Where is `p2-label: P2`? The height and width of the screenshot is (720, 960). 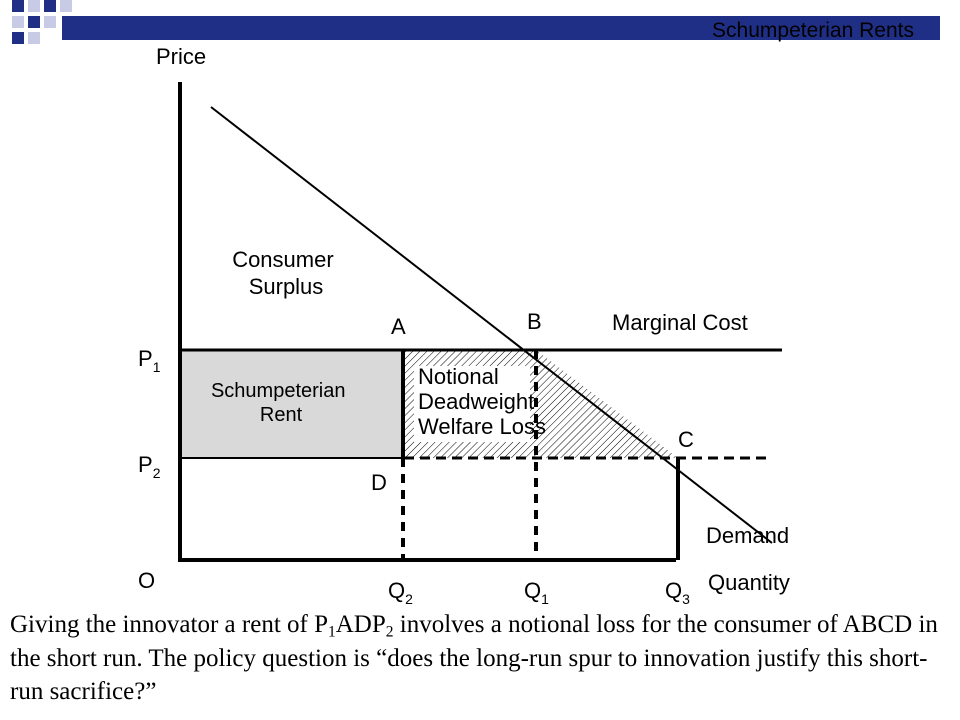 p2-label: P2 is located at coordinates (149, 466).